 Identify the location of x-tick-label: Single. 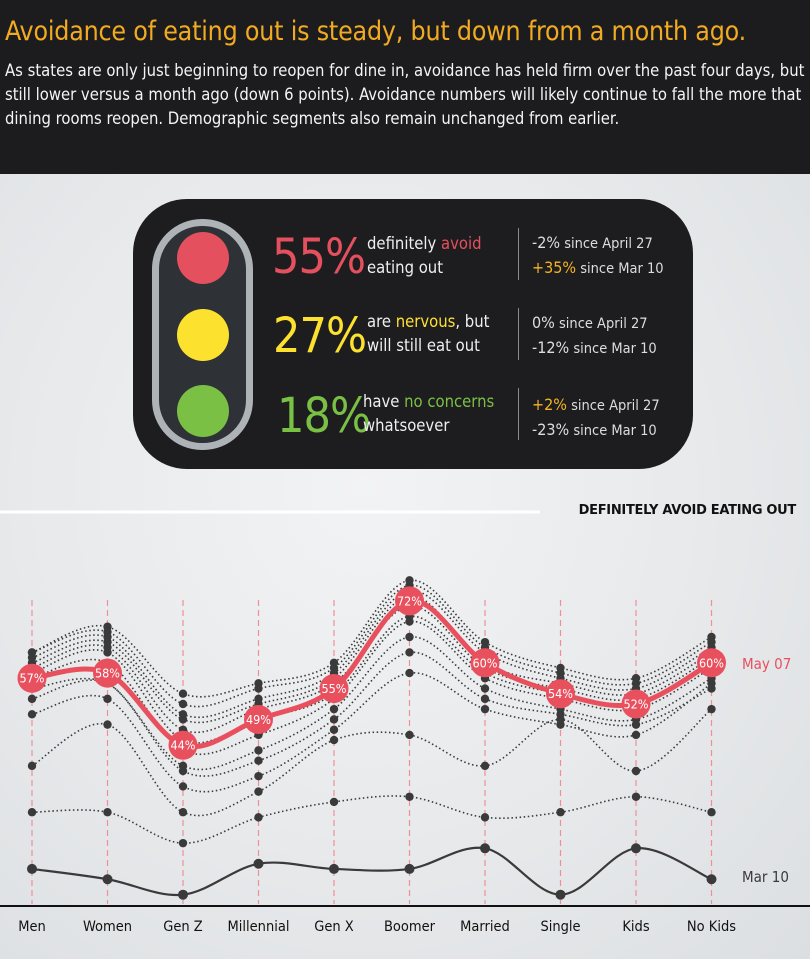
(560, 927).